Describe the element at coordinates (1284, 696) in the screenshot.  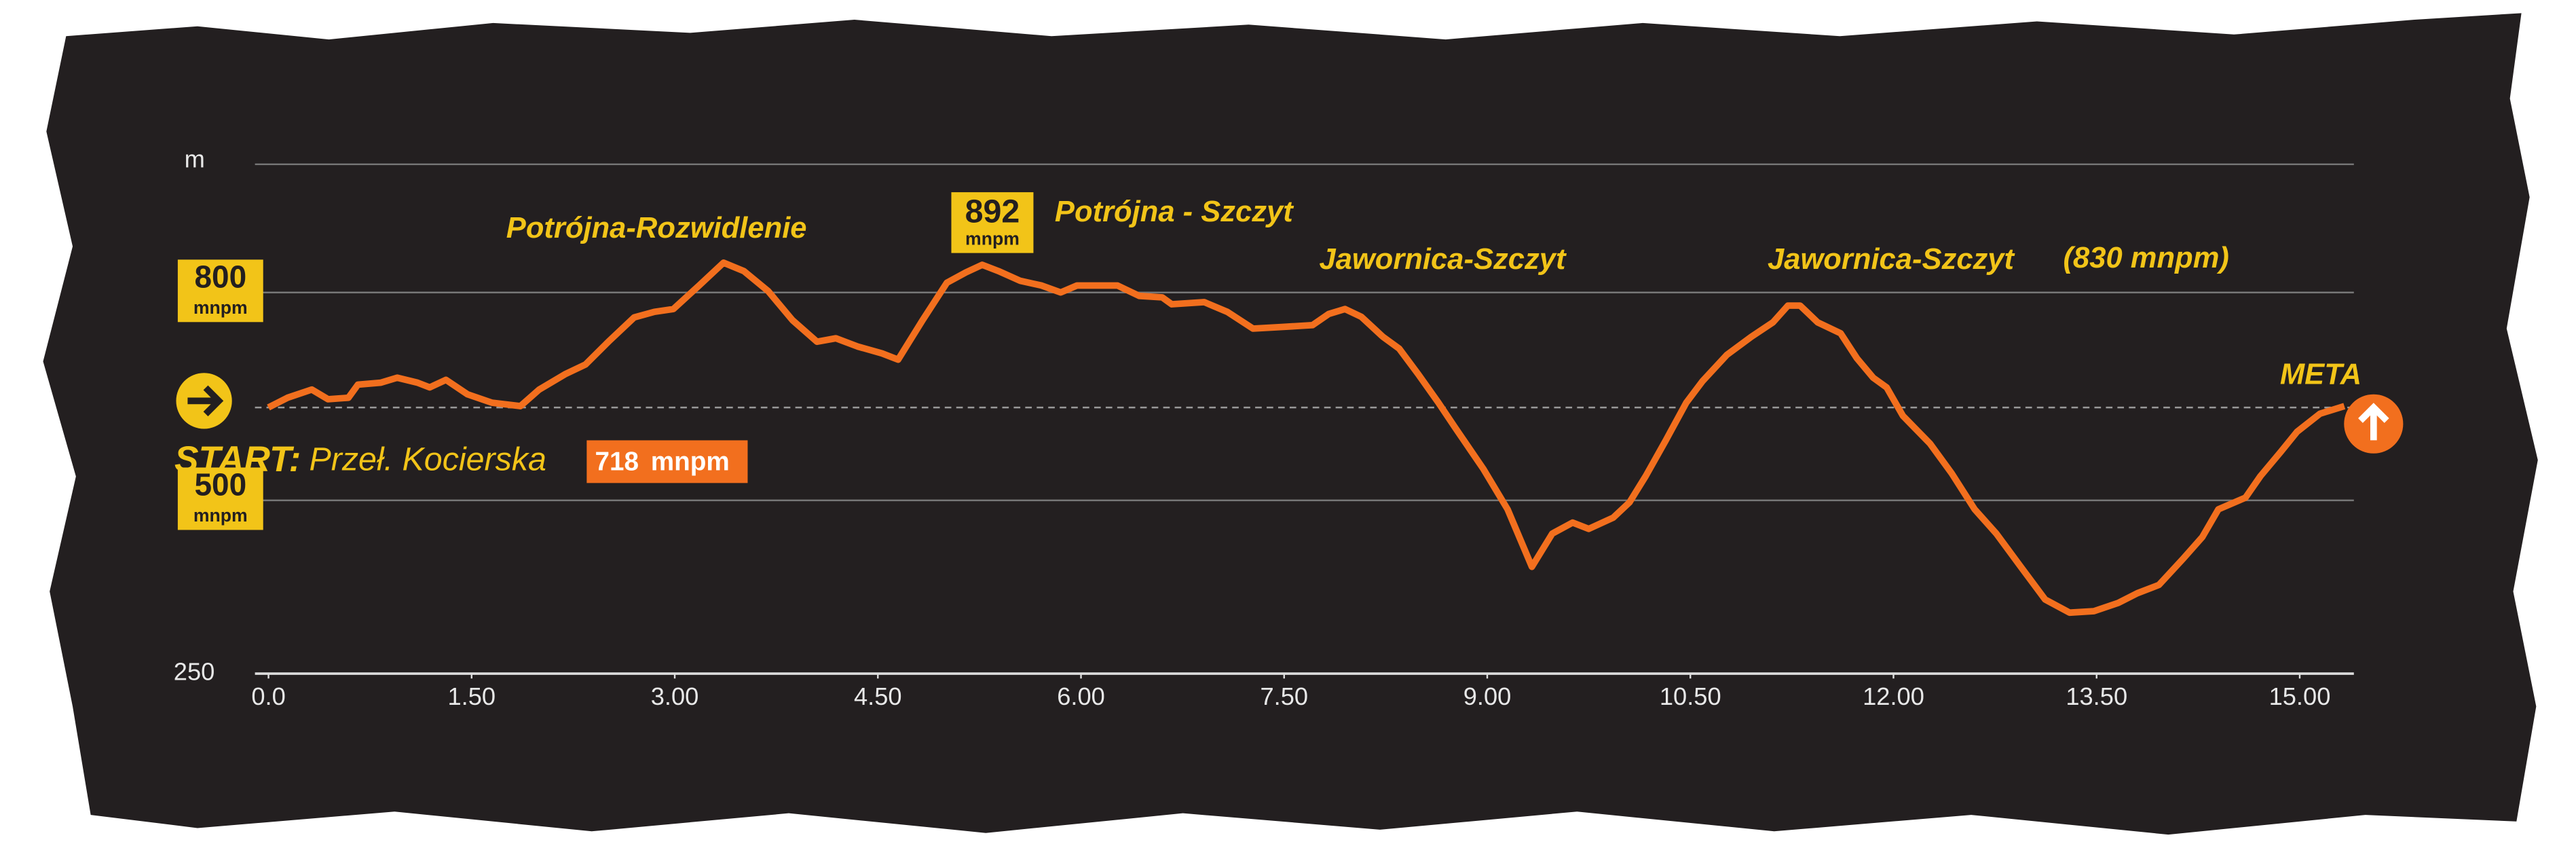
I see `x-tick-label: 7.50` at that location.